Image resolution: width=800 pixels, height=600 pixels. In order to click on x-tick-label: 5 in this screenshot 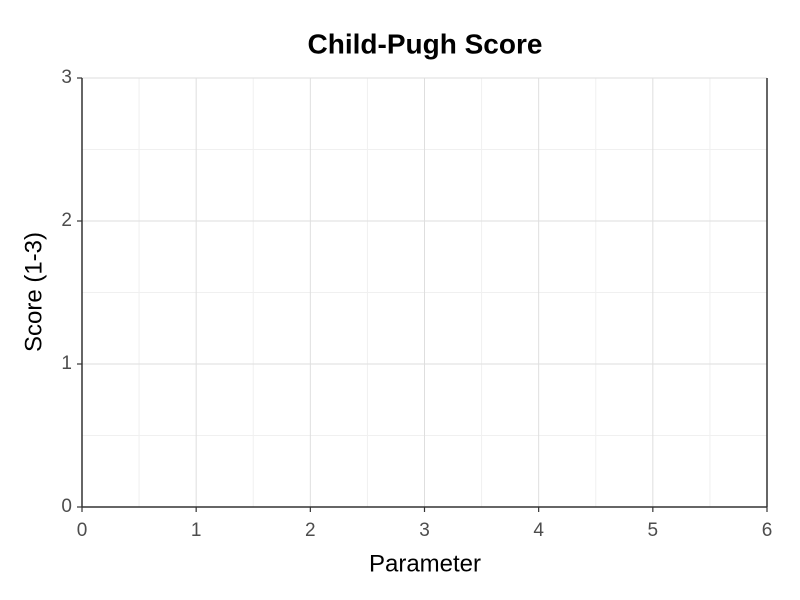, I will do `click(653, 530)`.